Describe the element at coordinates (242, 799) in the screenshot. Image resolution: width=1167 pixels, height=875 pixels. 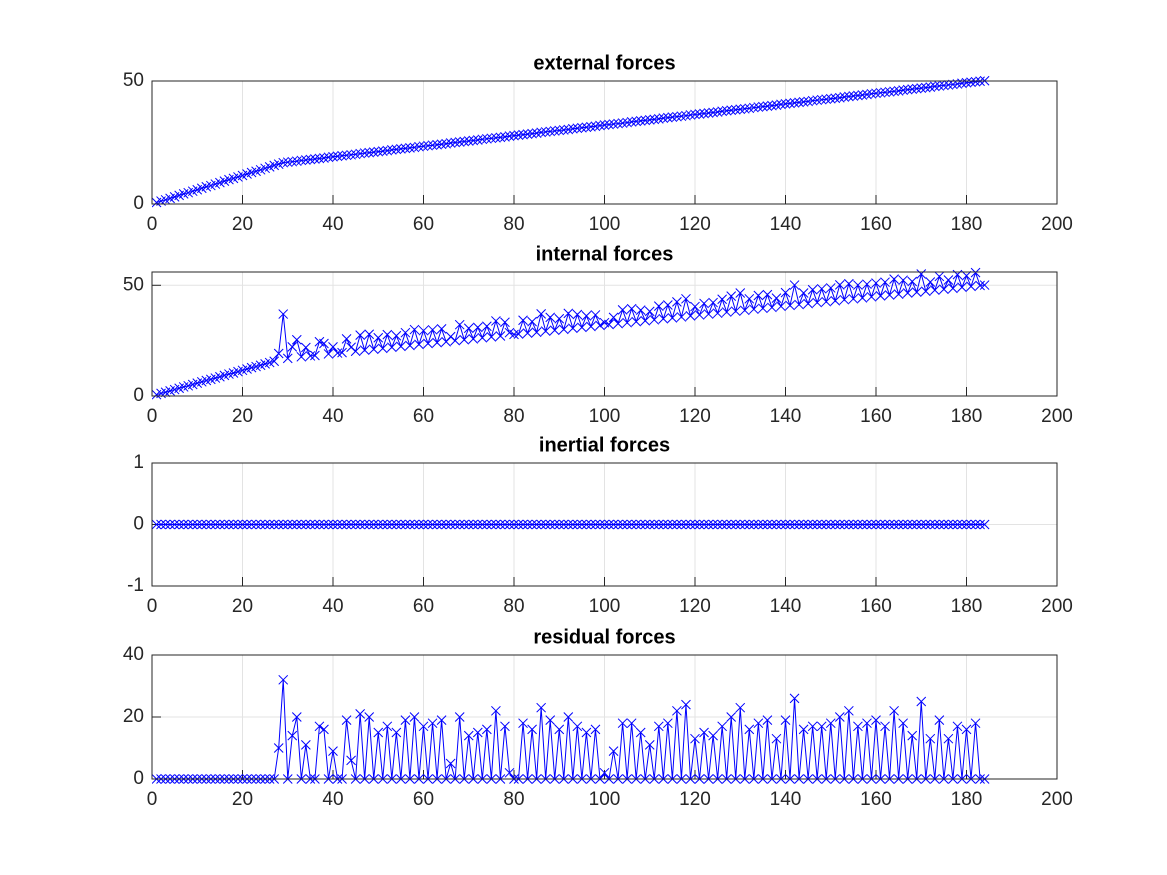
I see `x-tick-label: 20` at that location.